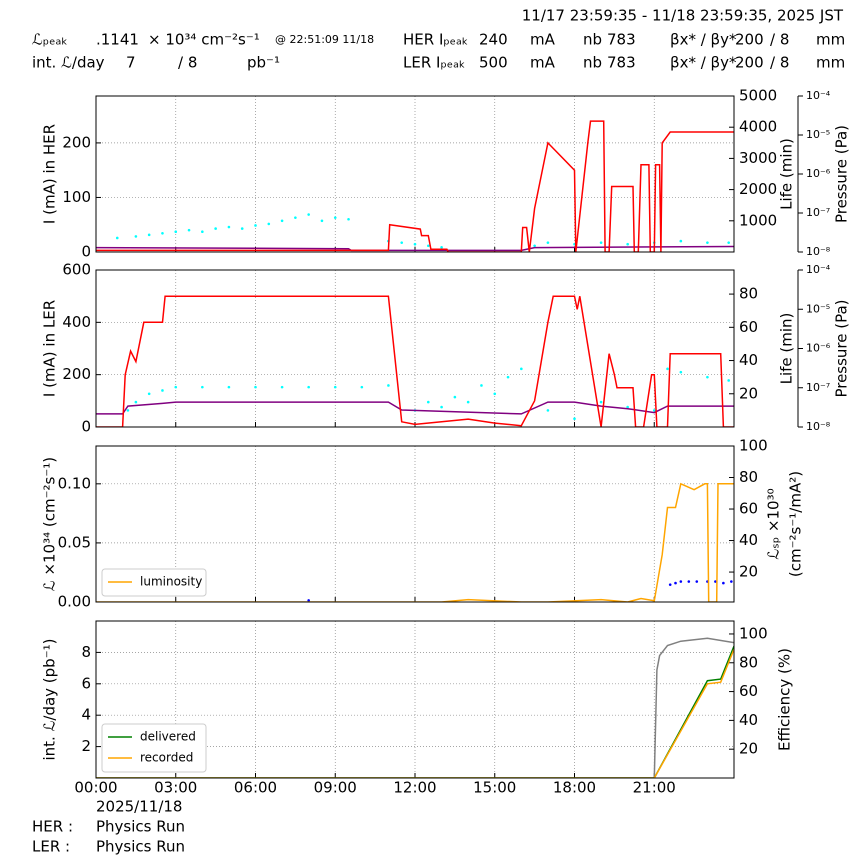 This screenshot has height=864, width=864. What do you see at coordinates (543, 40) in the screenshot?
I see `header-item: mA` at bounding box center [543, 40].